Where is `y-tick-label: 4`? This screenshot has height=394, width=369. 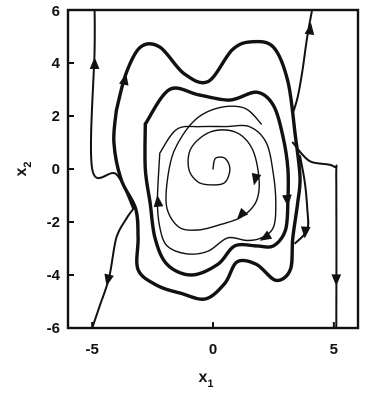
y-tick-label: 4 is located at coordinates (56, 63).